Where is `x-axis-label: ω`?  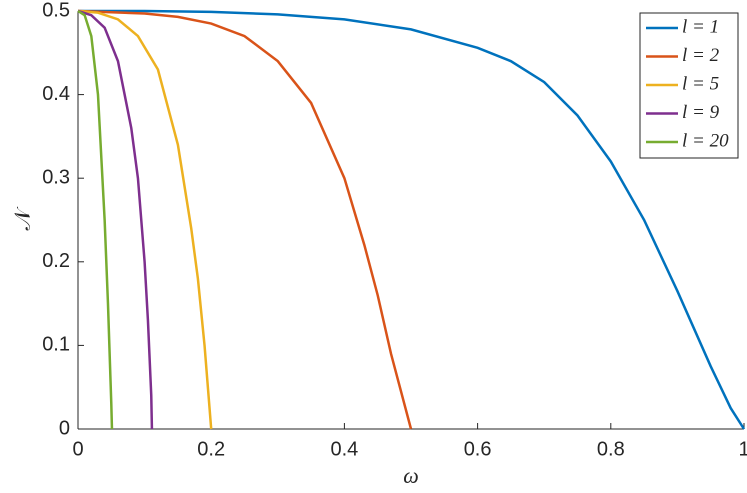
x-axis-label: ω is located at coordinates (411, 475).